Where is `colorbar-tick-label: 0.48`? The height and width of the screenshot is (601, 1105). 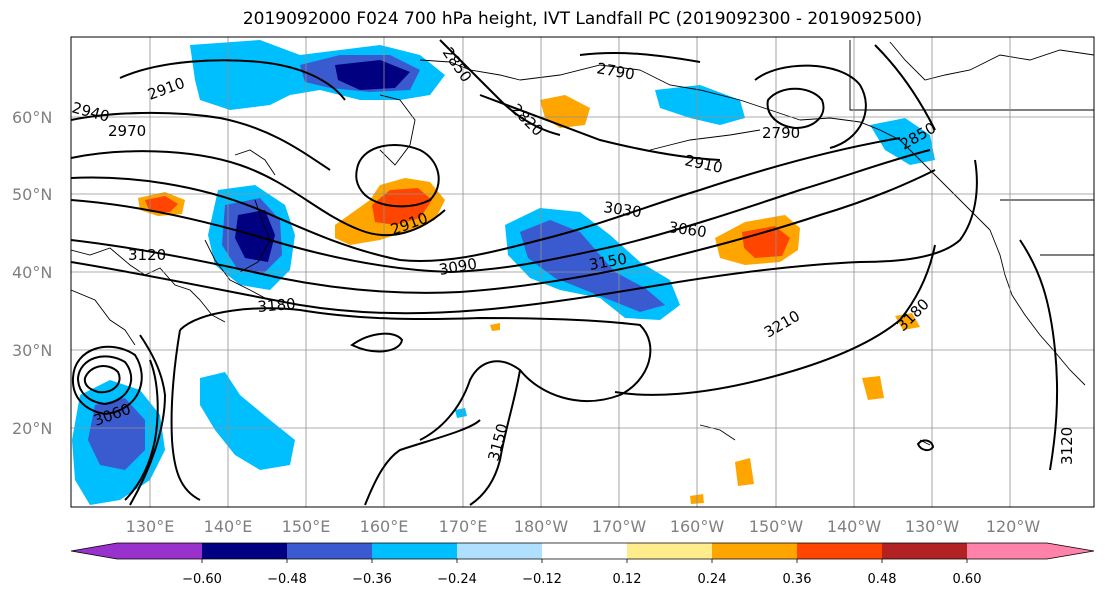
colorbar-tick-label: 0.48 is located at coordinates (882, 579).